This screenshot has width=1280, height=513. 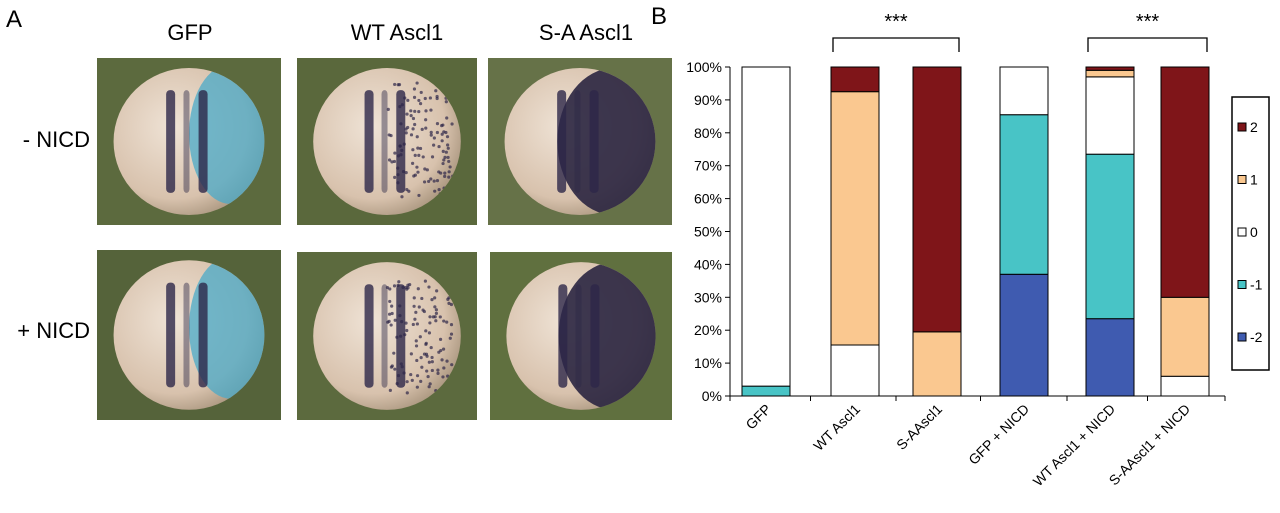 I want to click on y-tick-label: 80%, so click(x=708, y=133).